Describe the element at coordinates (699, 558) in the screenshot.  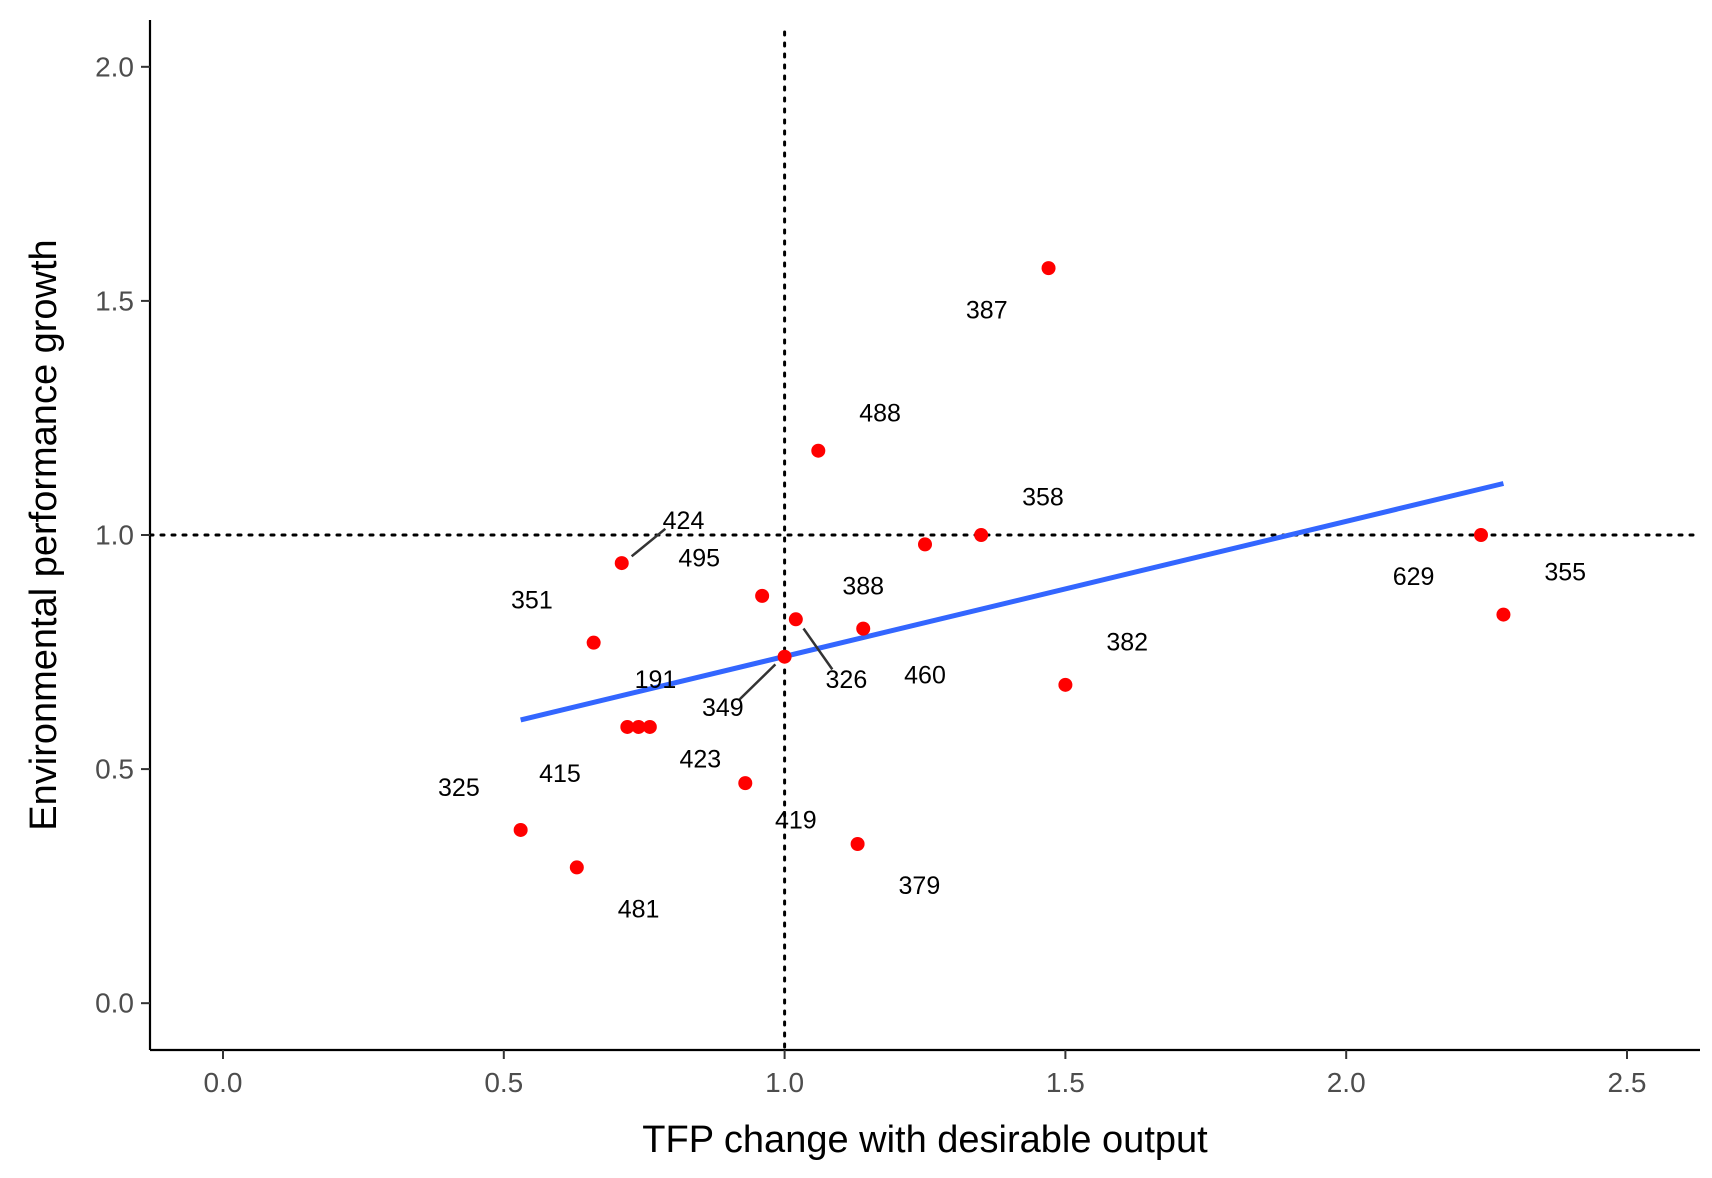
I see `point-label-495: 495` at that location.